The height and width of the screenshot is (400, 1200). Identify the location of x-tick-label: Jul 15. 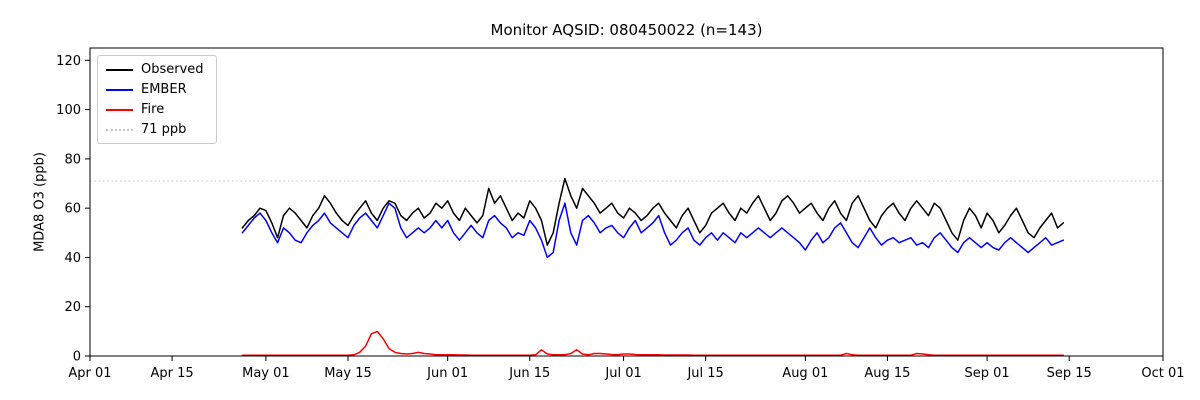
(704, 373).